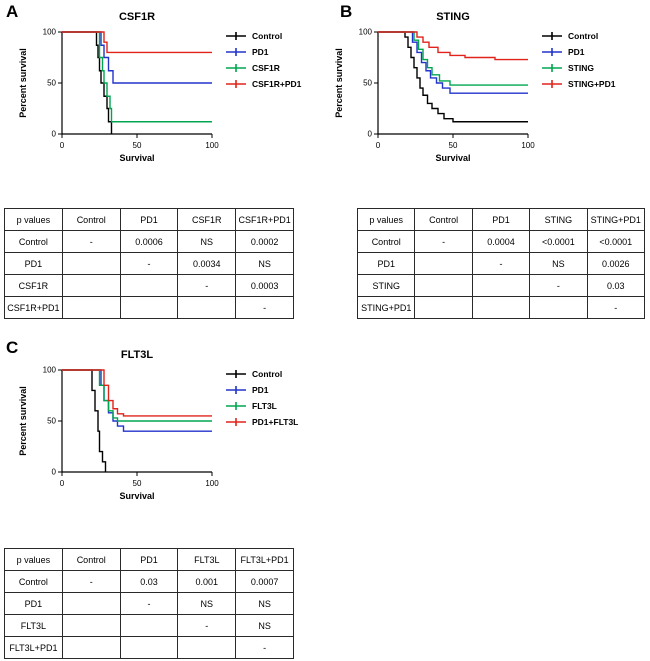  Describe the element at coordinates (33, 307) in the screenshot. I see `pvalue-row-label: CSF1R+PD1` at that location.